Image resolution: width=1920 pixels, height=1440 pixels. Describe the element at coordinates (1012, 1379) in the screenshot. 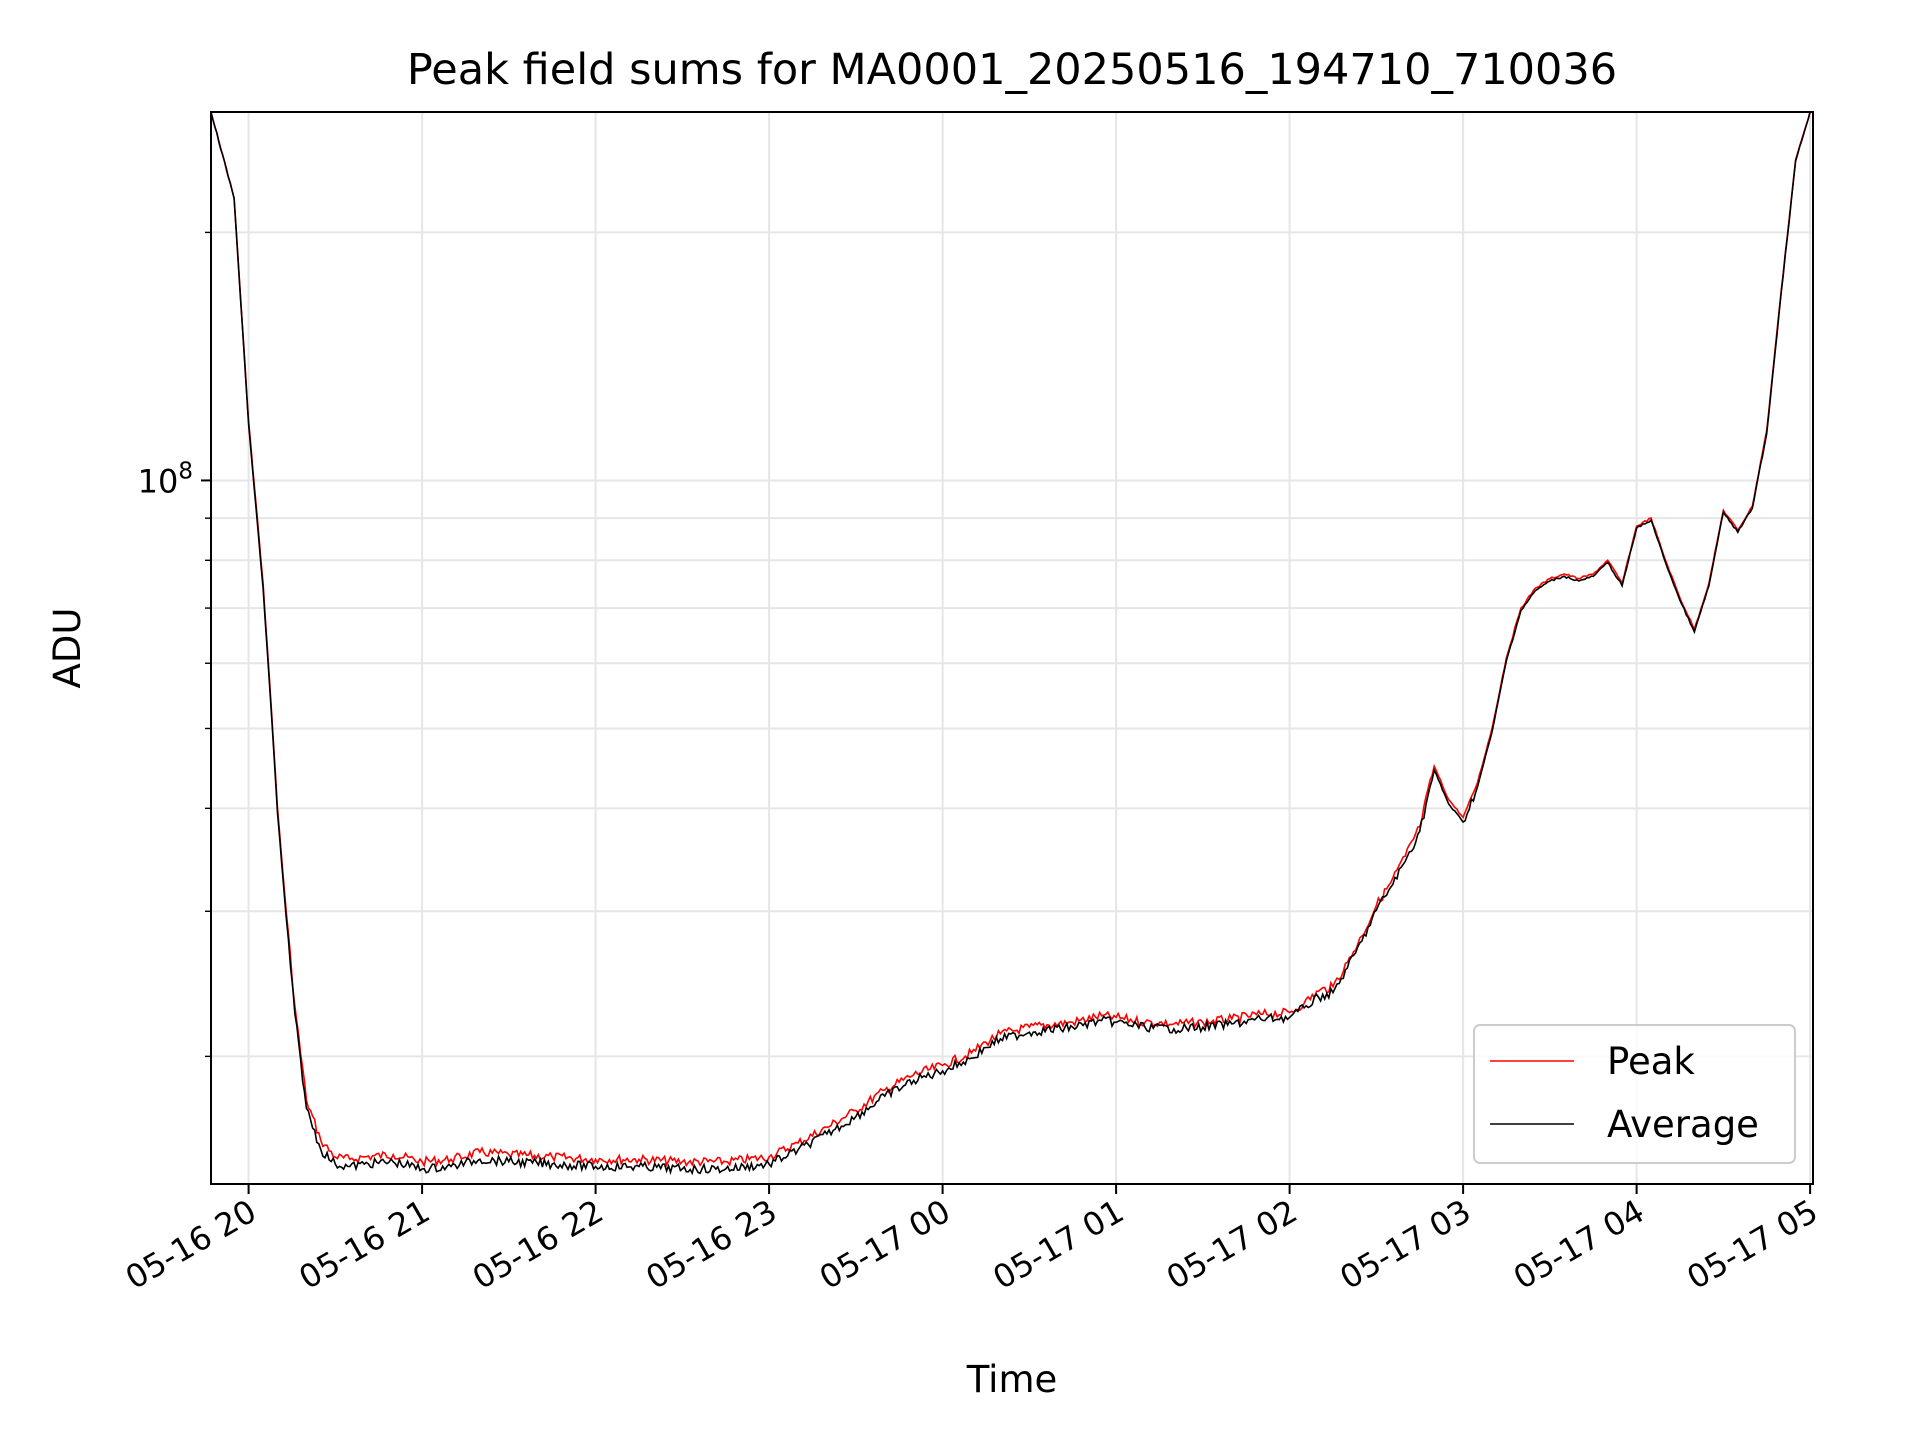

I see `x-axis-label: Time` at that location.